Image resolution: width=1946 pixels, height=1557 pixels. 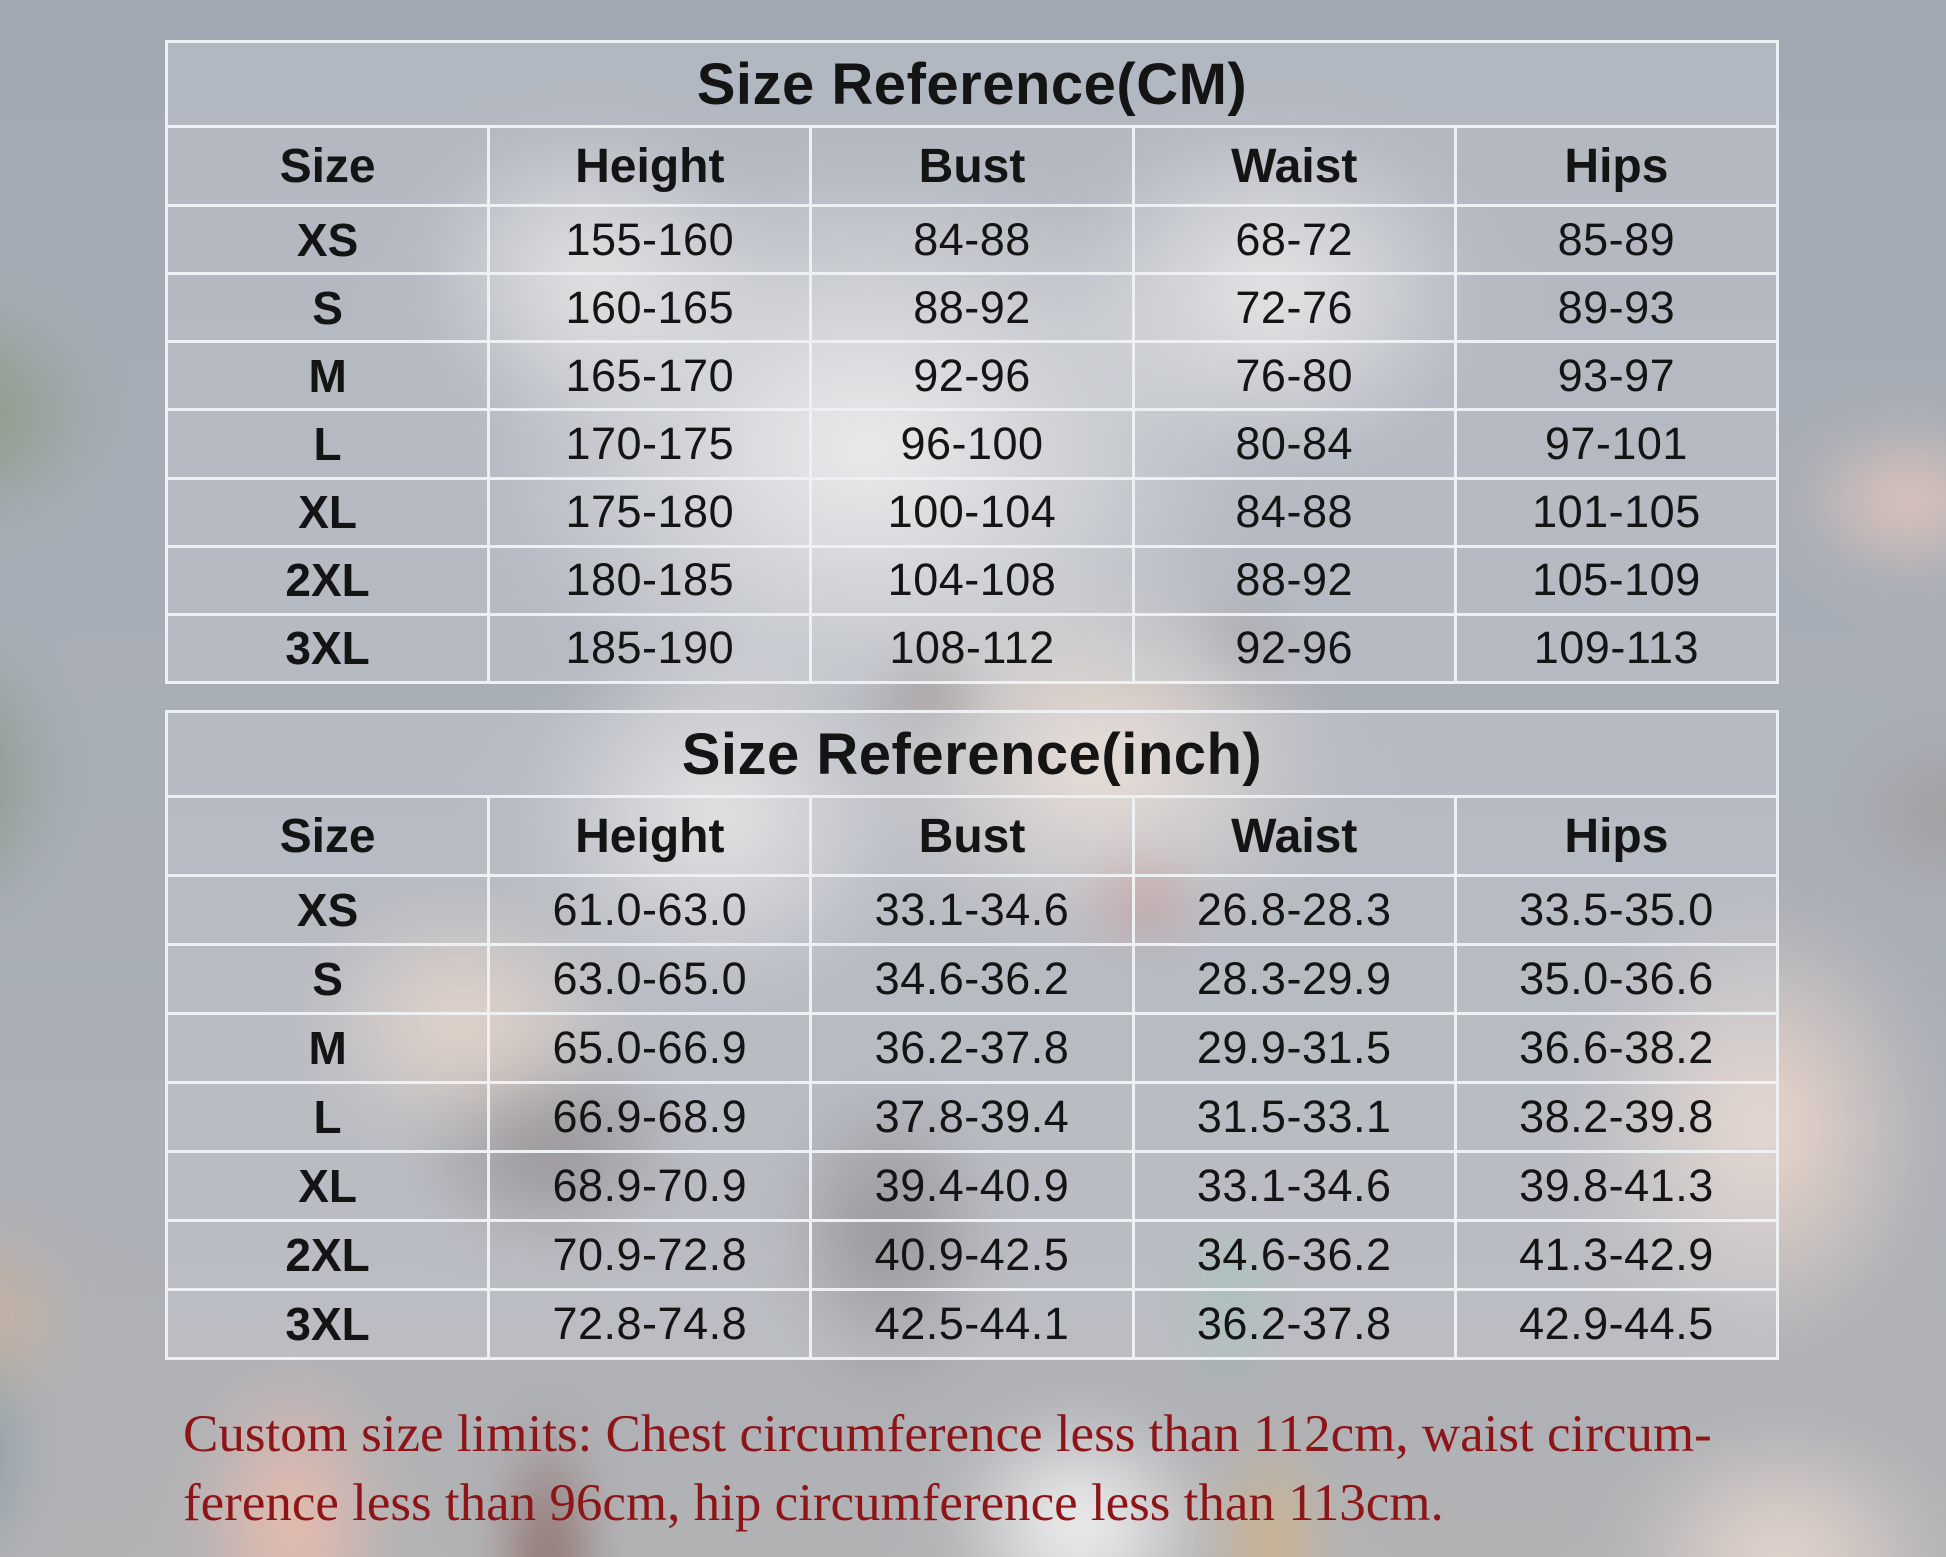 I want to click on table-title-inch: Size Reference(inch), so click(x=972, y=754).